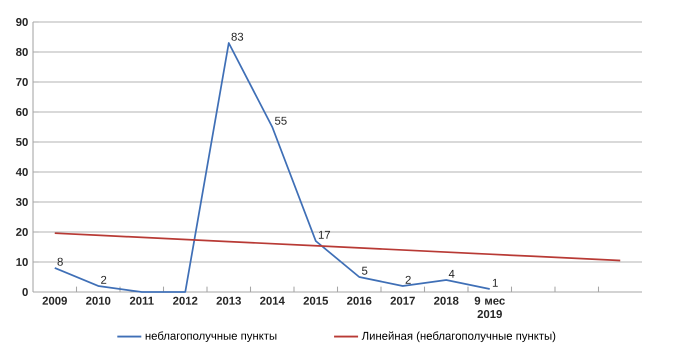 This screenshot has width=676, height=349. Describe the element at coordinates (359, 300) in the screenshot. I see `x-tick-label: 2016` at that location.